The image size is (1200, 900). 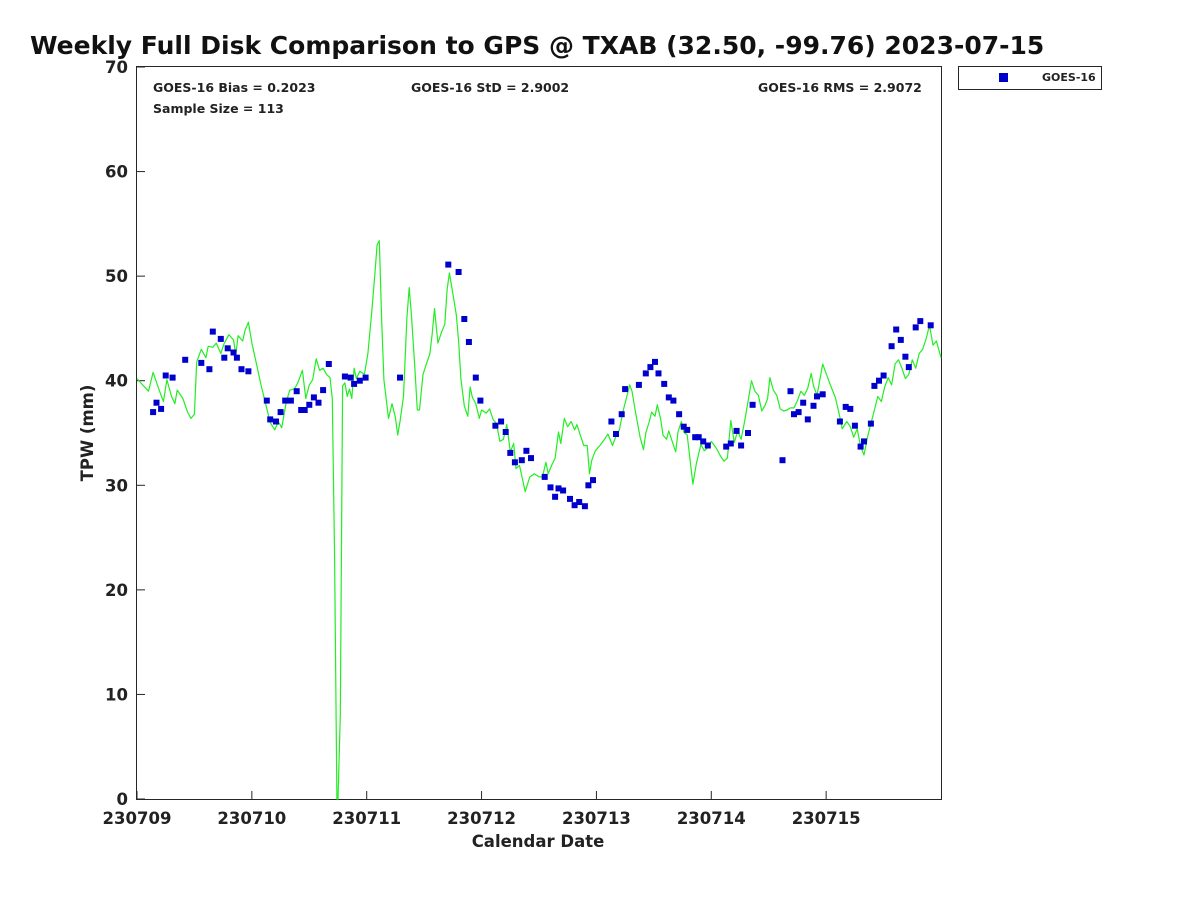 What do you see at coordinates (538, 841) in the screenshot?
I see `x-axis-label: Calendar Date` at bounding box center [538, 841].